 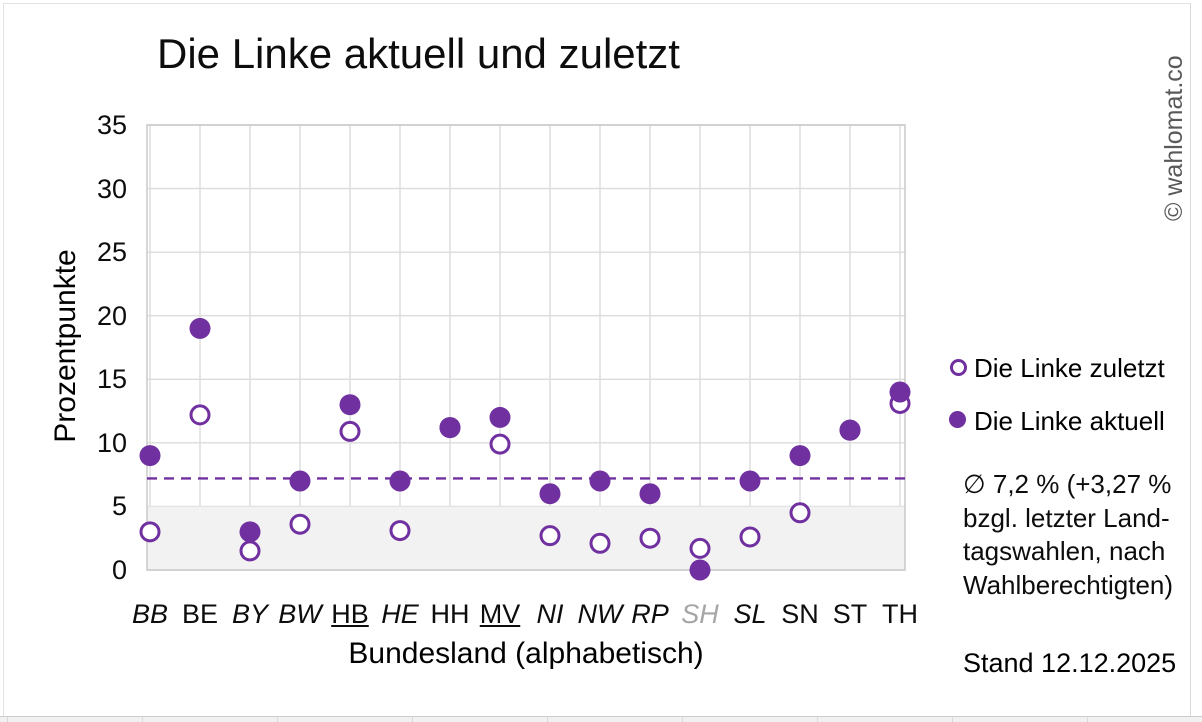 I want to click on x-tick-label-BE: BE, so click(x=200, y=614).